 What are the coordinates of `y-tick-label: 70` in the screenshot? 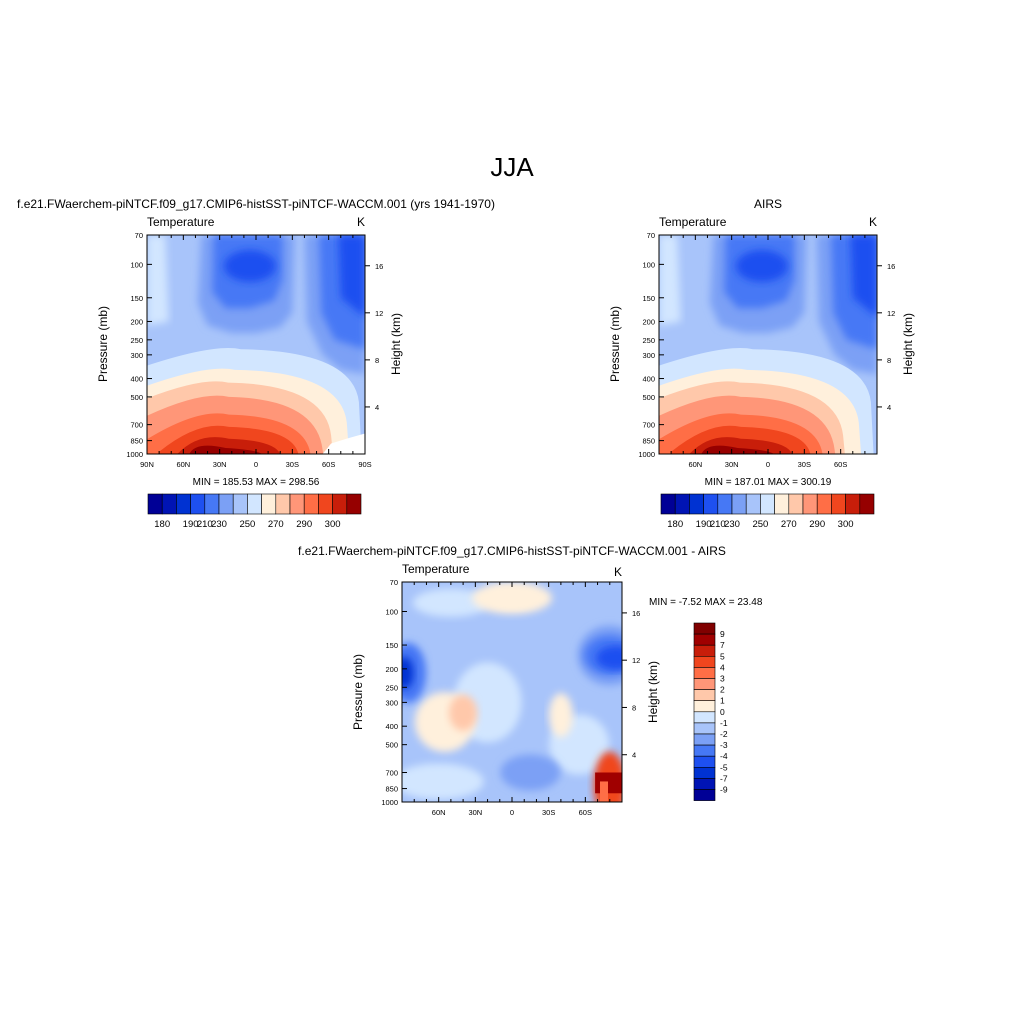 It's located at (394, 582).